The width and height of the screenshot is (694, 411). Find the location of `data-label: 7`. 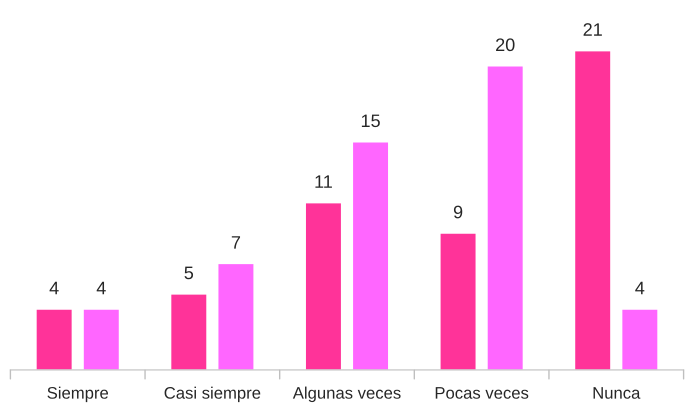

data-label: 7 is located at coordinates (236, 242).